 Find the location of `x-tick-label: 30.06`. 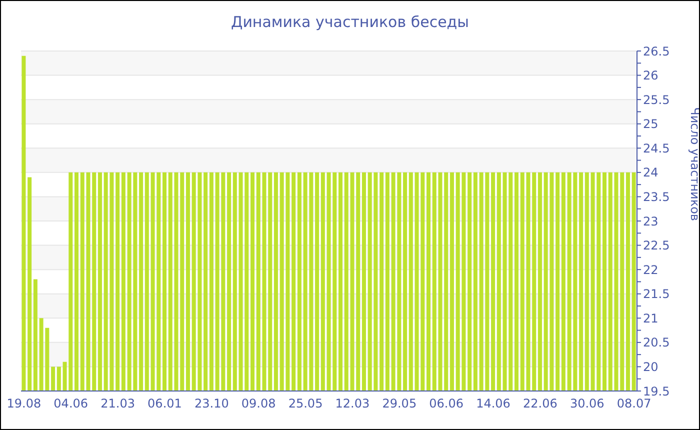

x-tick-label: 30.06 is located at coordinates (587, 403).